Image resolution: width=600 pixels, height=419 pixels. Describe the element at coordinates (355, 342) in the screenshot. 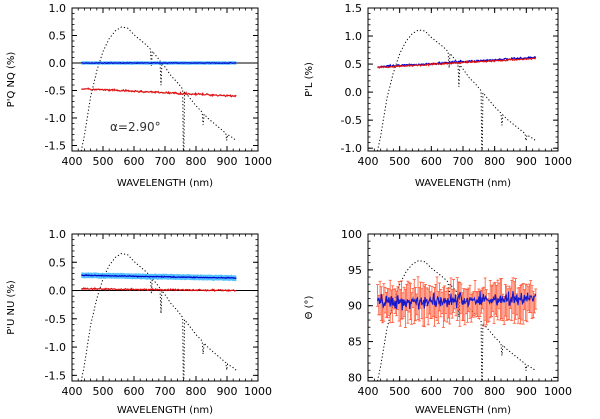

I see `y-tick-label: 85` at that location.